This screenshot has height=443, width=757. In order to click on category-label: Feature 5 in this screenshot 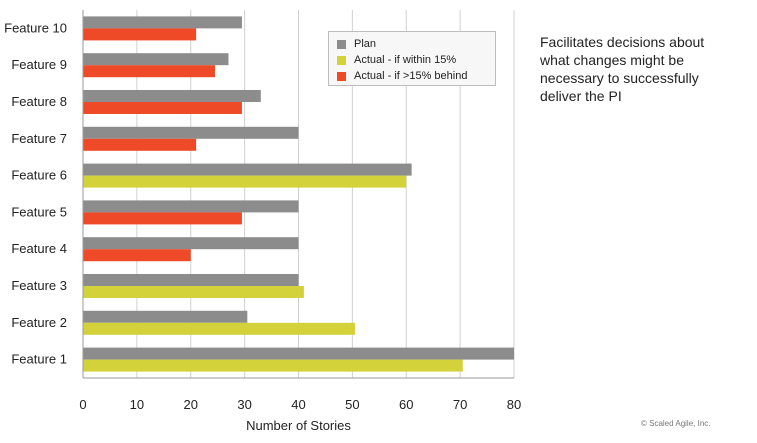, I will do `click(39, 211)`.